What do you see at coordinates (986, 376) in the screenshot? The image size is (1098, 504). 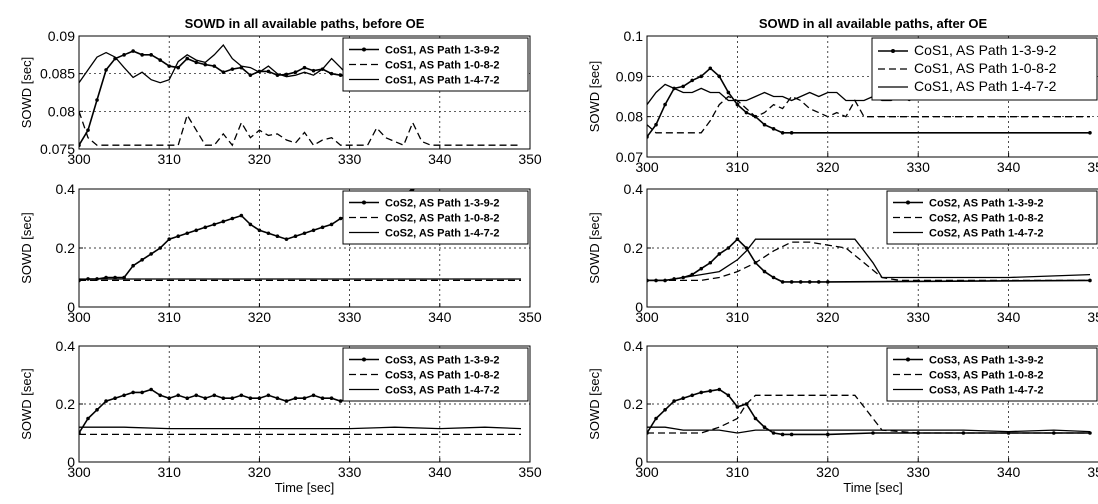 I see `legend-label: CoS3, AS Path 1-0-8-2` at bounding box center [986, 376].